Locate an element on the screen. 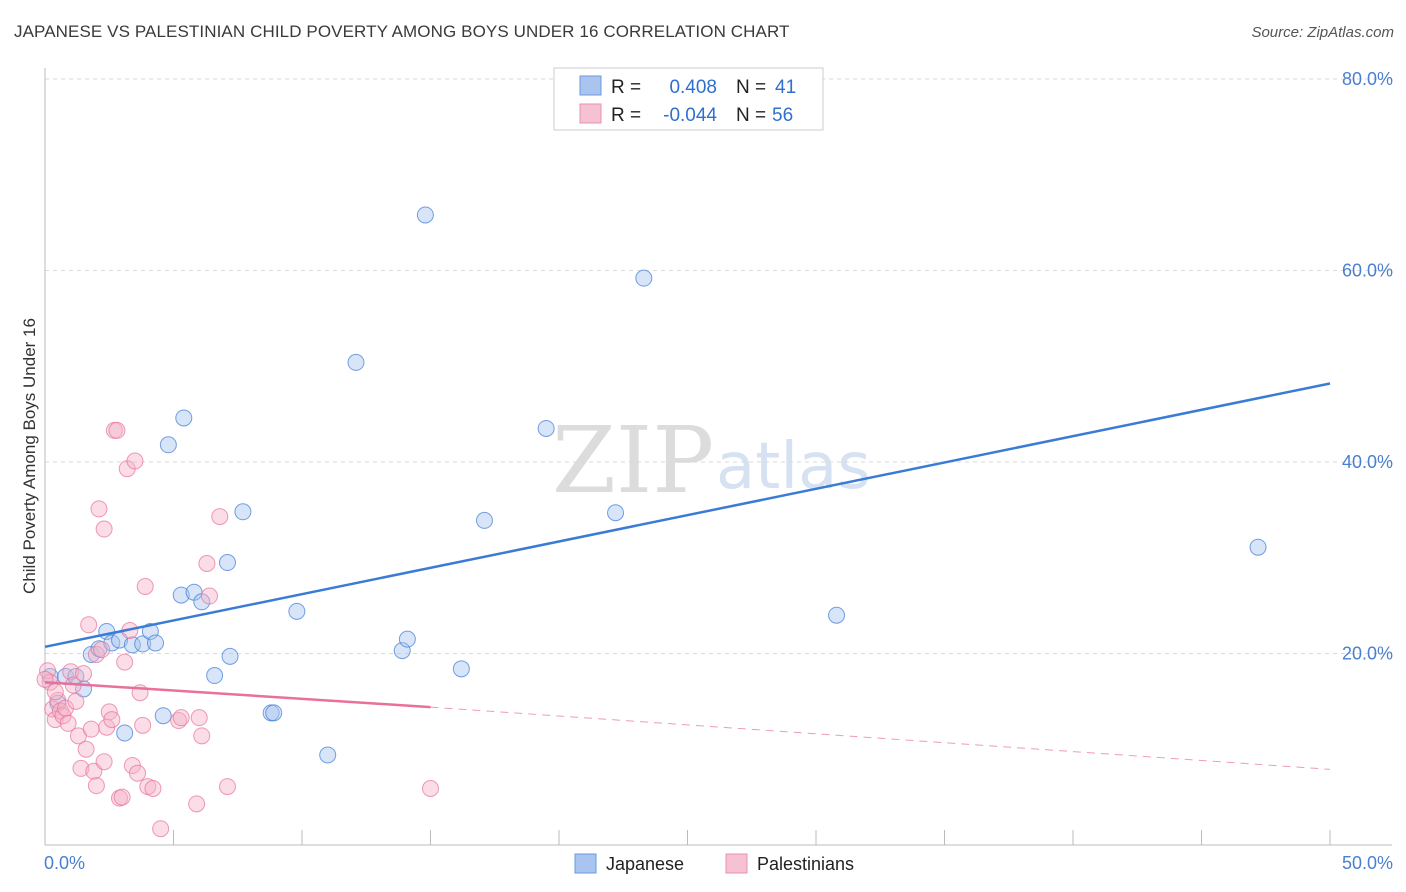 Image resolution: width=1406 pixels, height=892 pixels. legend-r-value-japanese: 0.408 is located at coordinates (693, 87).